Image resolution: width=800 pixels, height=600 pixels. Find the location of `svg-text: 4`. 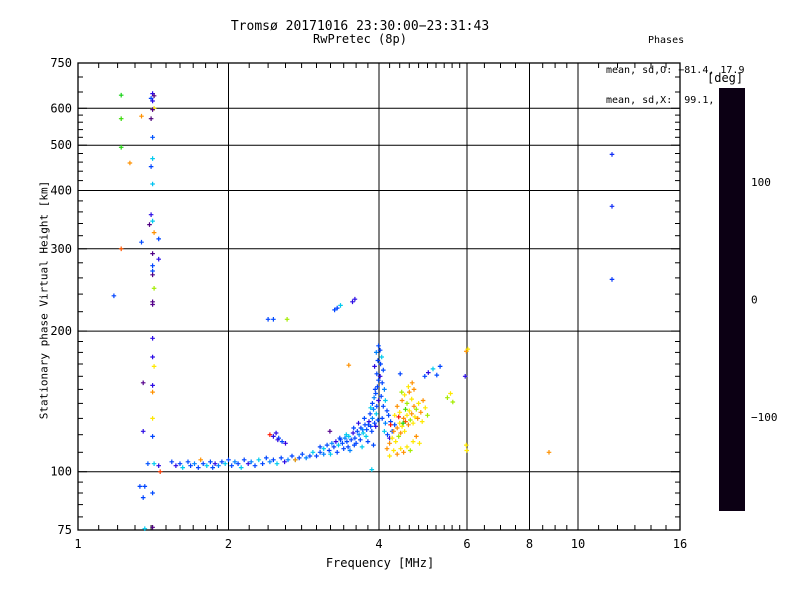

svg-text: 4 is located at coordinates (378, 544).